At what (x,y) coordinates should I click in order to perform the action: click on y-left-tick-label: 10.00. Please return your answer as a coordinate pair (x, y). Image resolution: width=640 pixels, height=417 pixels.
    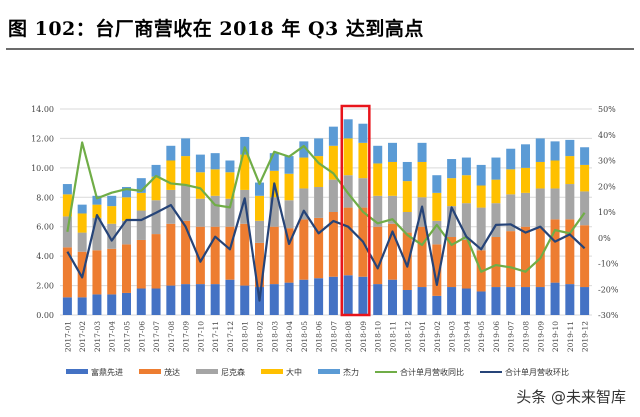
    Looking at the image, I should click on (42, 168).